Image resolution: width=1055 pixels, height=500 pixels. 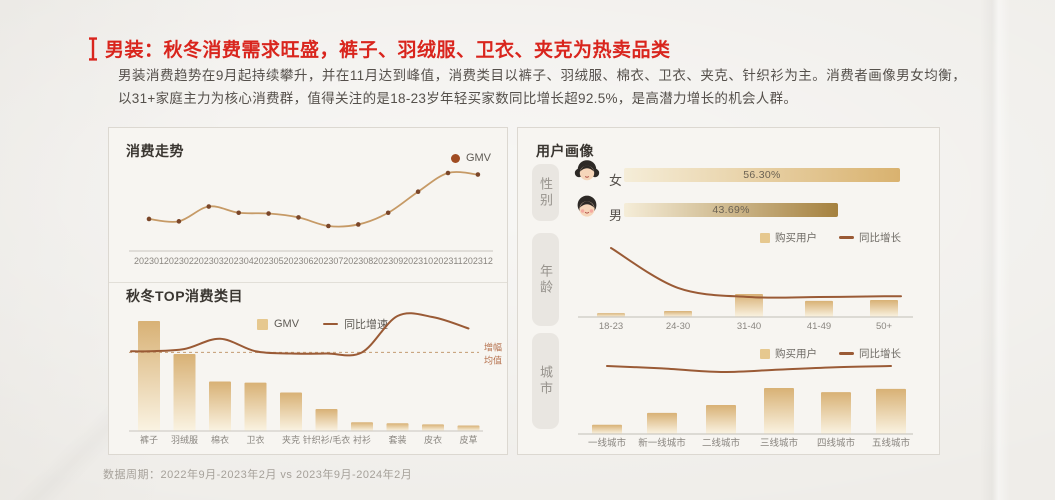 I want to click on svg-text: 202302, so click(x=179, y=261).